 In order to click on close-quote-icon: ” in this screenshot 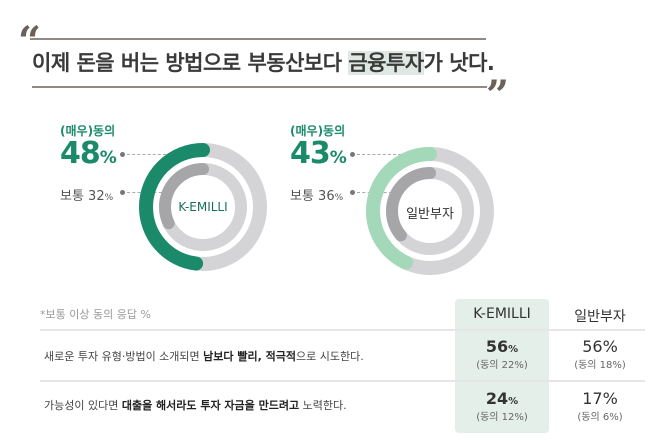, I will do `click(498, 95)`.